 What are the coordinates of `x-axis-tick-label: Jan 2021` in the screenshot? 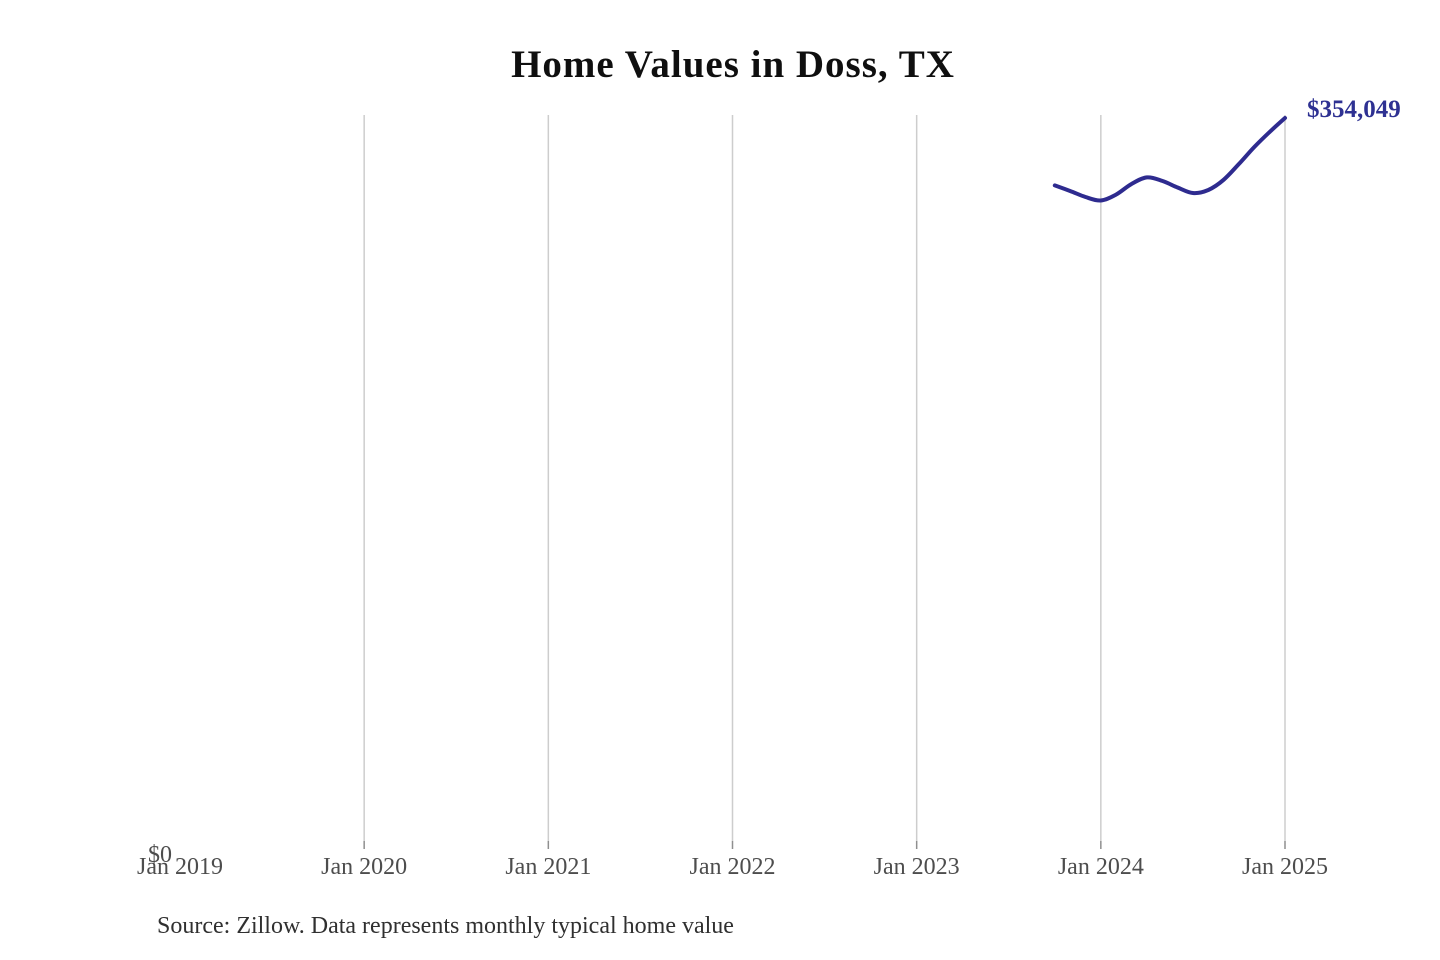 It's located at (548, 867).